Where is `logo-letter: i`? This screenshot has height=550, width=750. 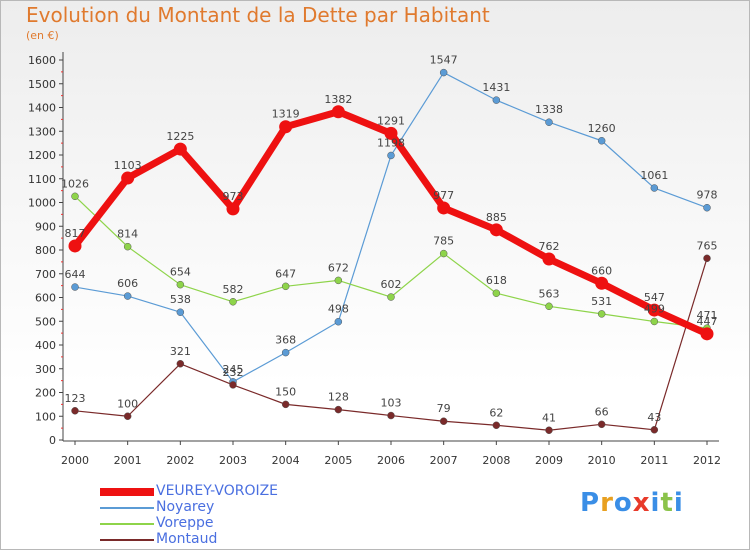 logo-letter: i is located at coordinates (678, 503).